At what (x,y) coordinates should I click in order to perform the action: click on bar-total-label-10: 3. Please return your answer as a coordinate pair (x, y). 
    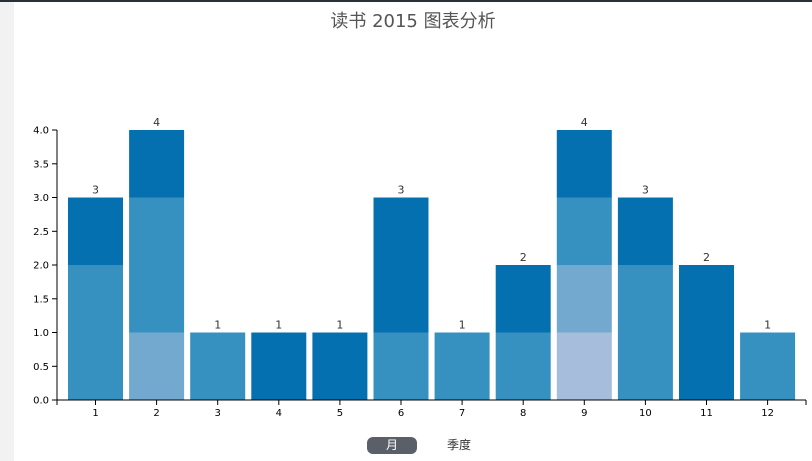
    Looking at the image, I should click on (645, 190).